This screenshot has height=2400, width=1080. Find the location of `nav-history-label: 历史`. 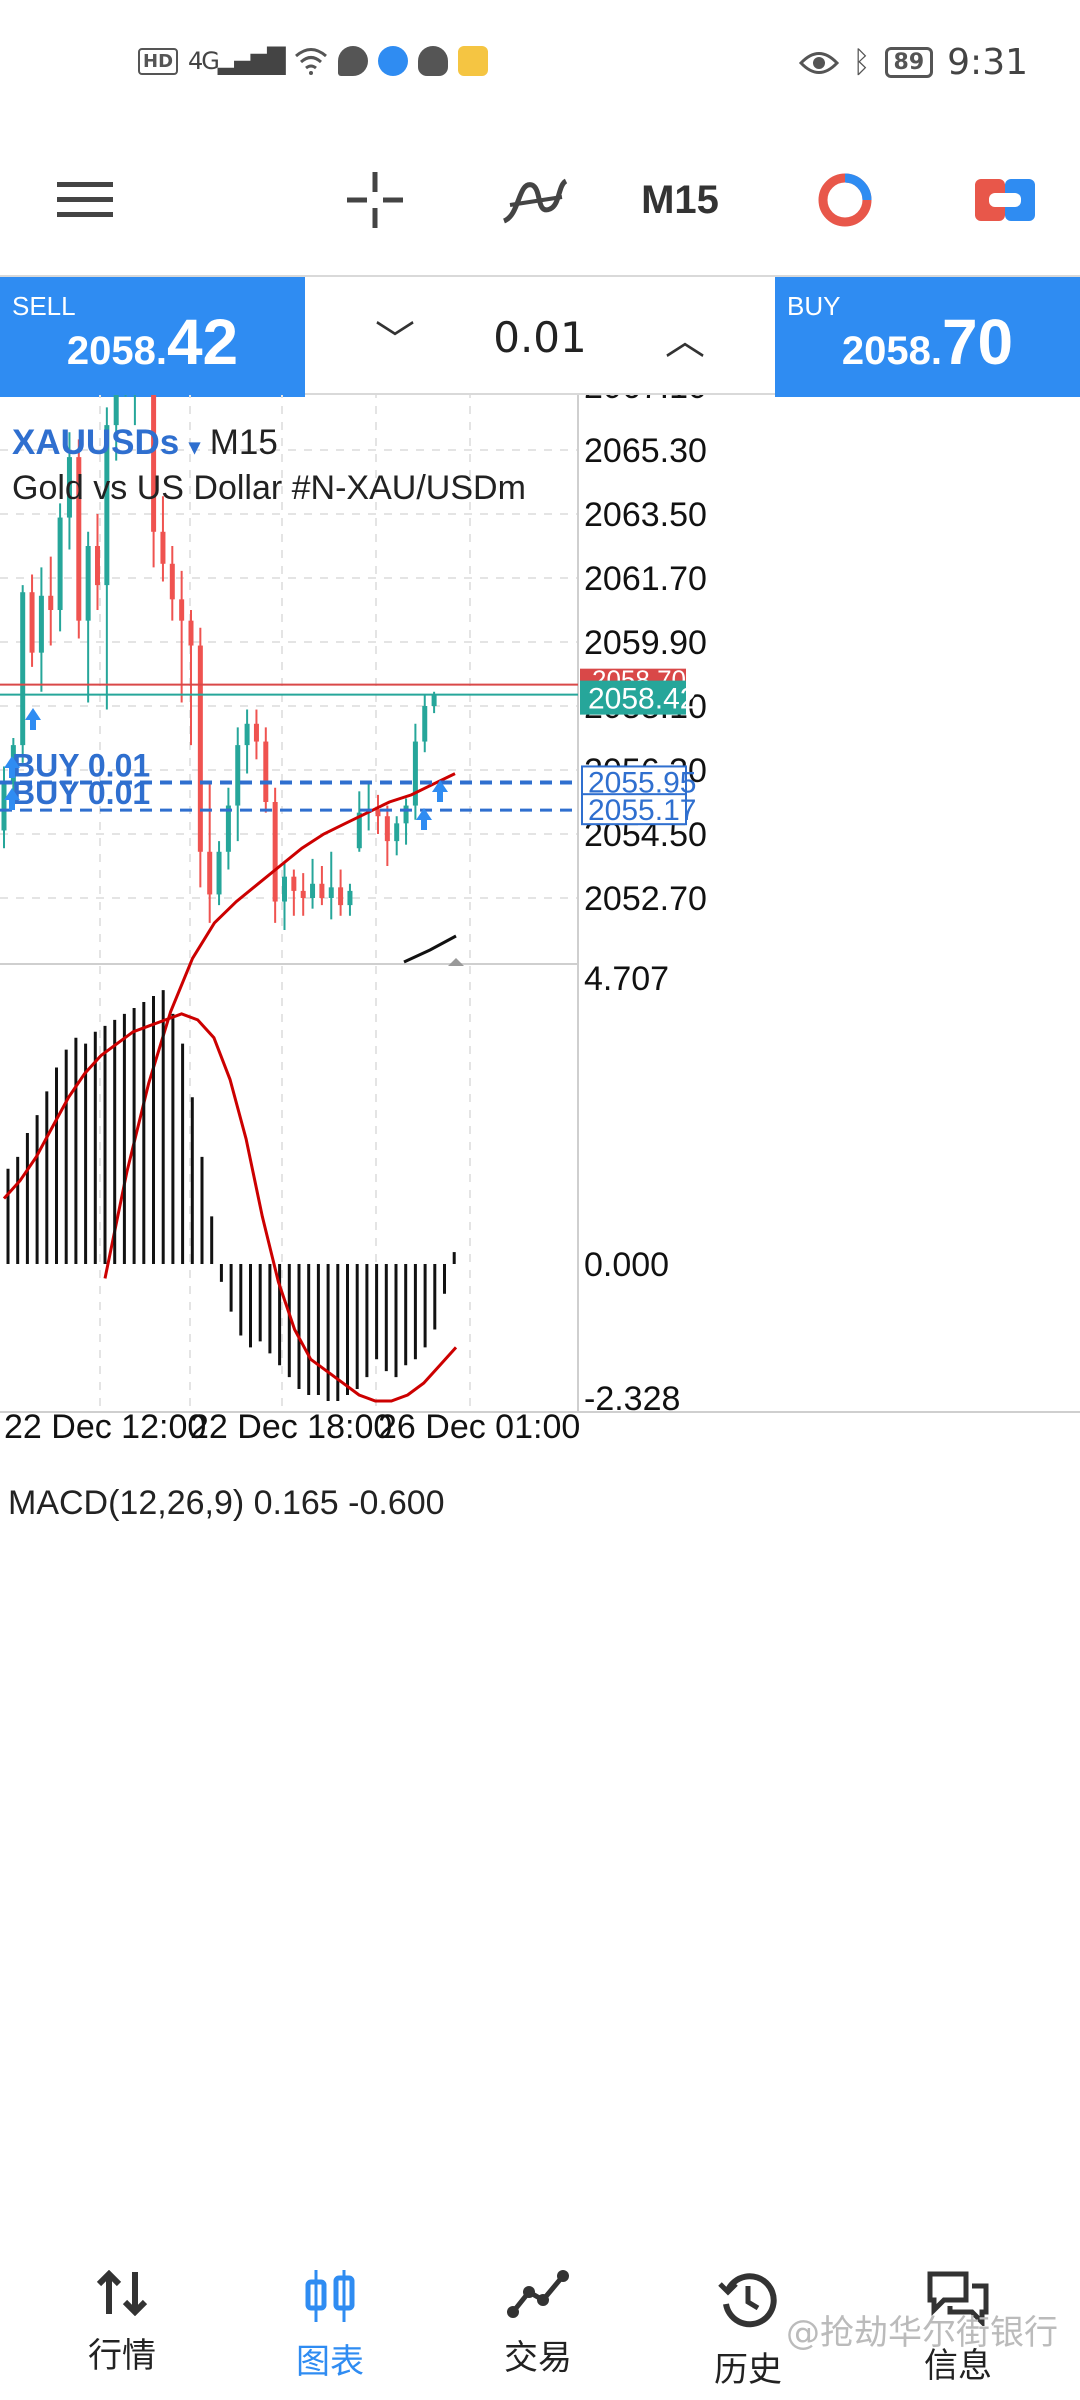

nav-history-label: 历史 is located at coordinates (748, 2370).